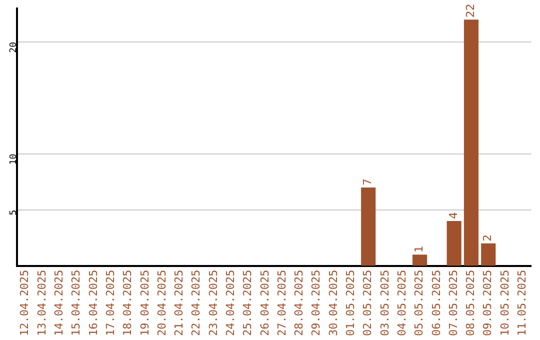  I want to click on x-tick-label: 16.04.2025, so click(93, 303).